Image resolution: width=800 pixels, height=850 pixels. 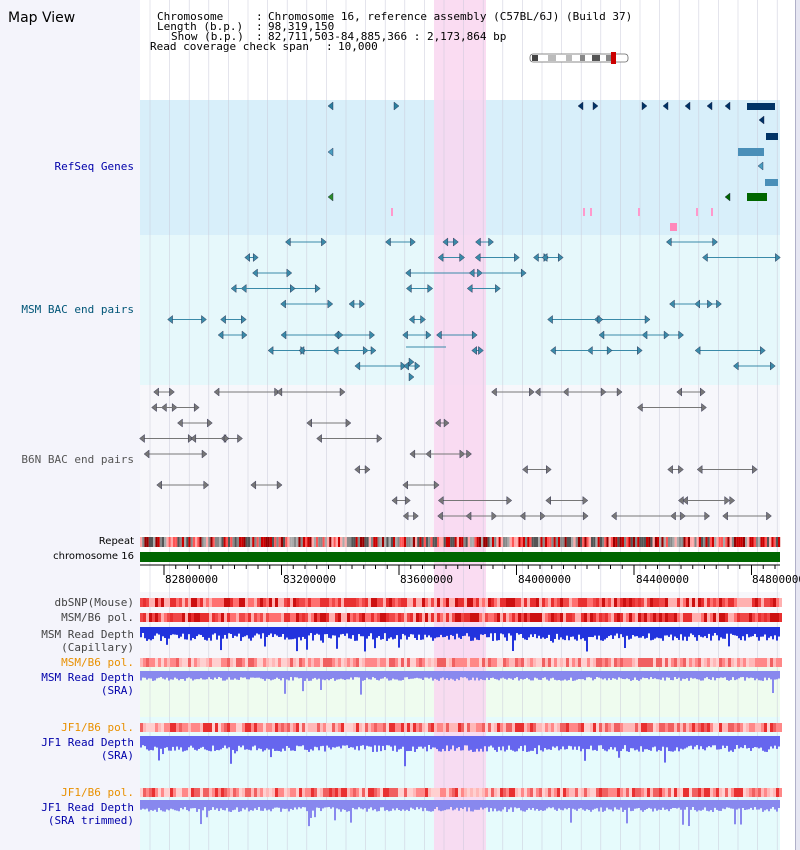 I want to click on track-label-jf1-b6-pol-2: JF1/B6 pol., so click(x=97, y=792).